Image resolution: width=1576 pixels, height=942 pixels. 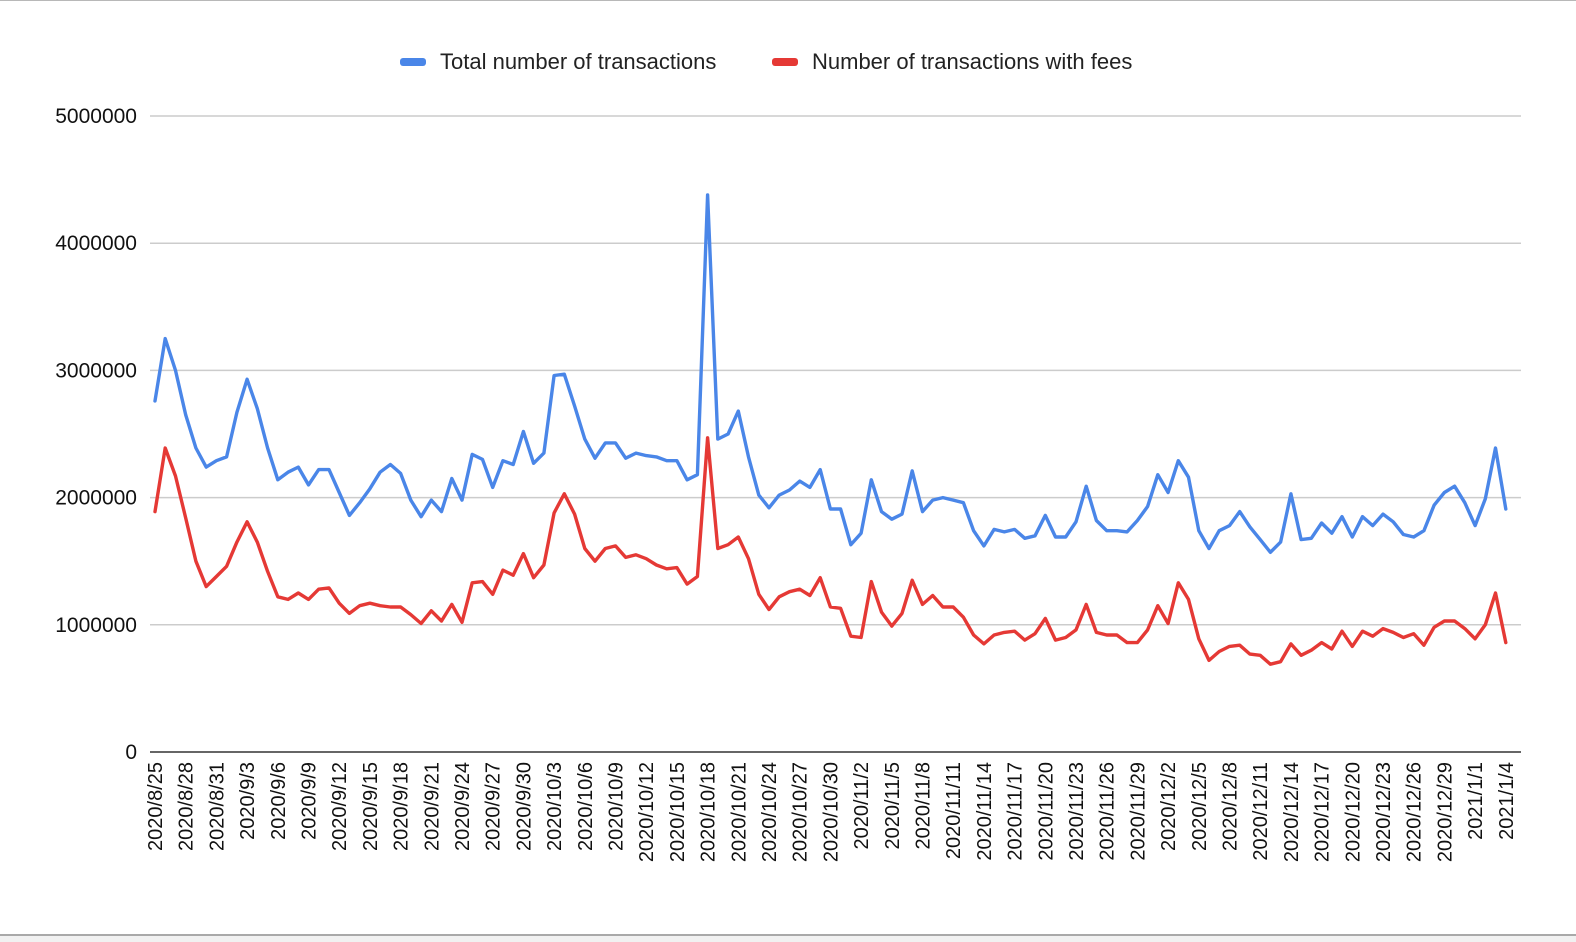 What do you see at coordinates (617, 806) in the screenshot?
I see `x-tick-label: 2020/10/9` at bounding box center [617, 806].